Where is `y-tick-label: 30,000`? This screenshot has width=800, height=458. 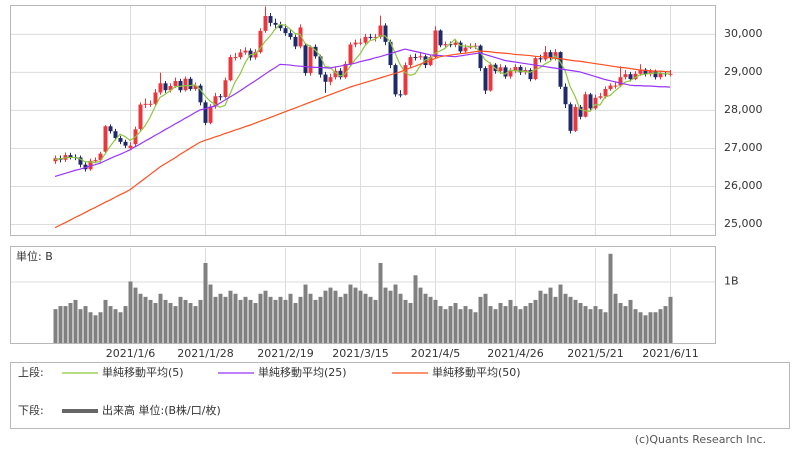 y-tick-label: 30,000 is located at coordinates (743, 33).